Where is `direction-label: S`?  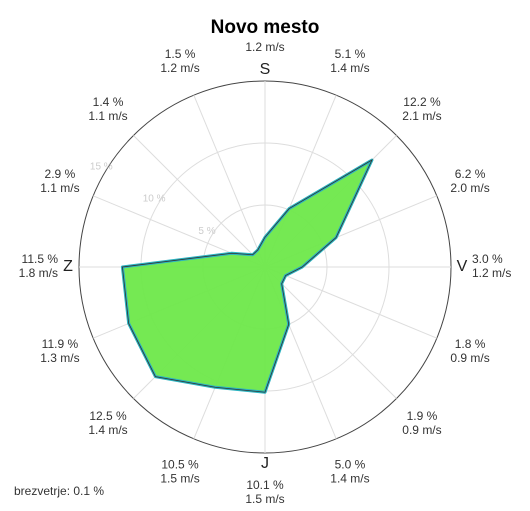
direction-label: S is located at coordinates (265, 69).